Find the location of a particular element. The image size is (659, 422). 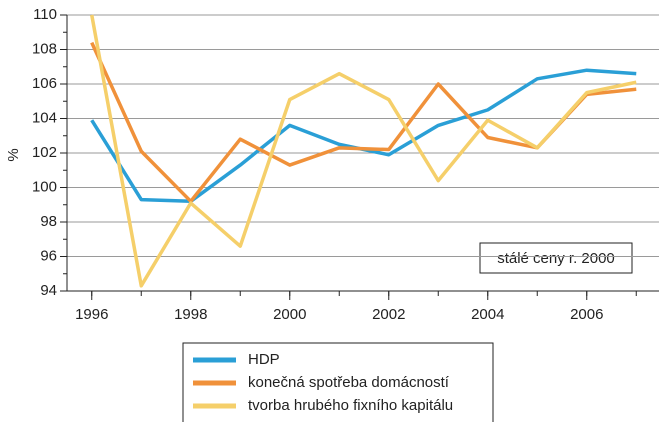

x-tick-label: 2004 is located at coordinates (487, 314).